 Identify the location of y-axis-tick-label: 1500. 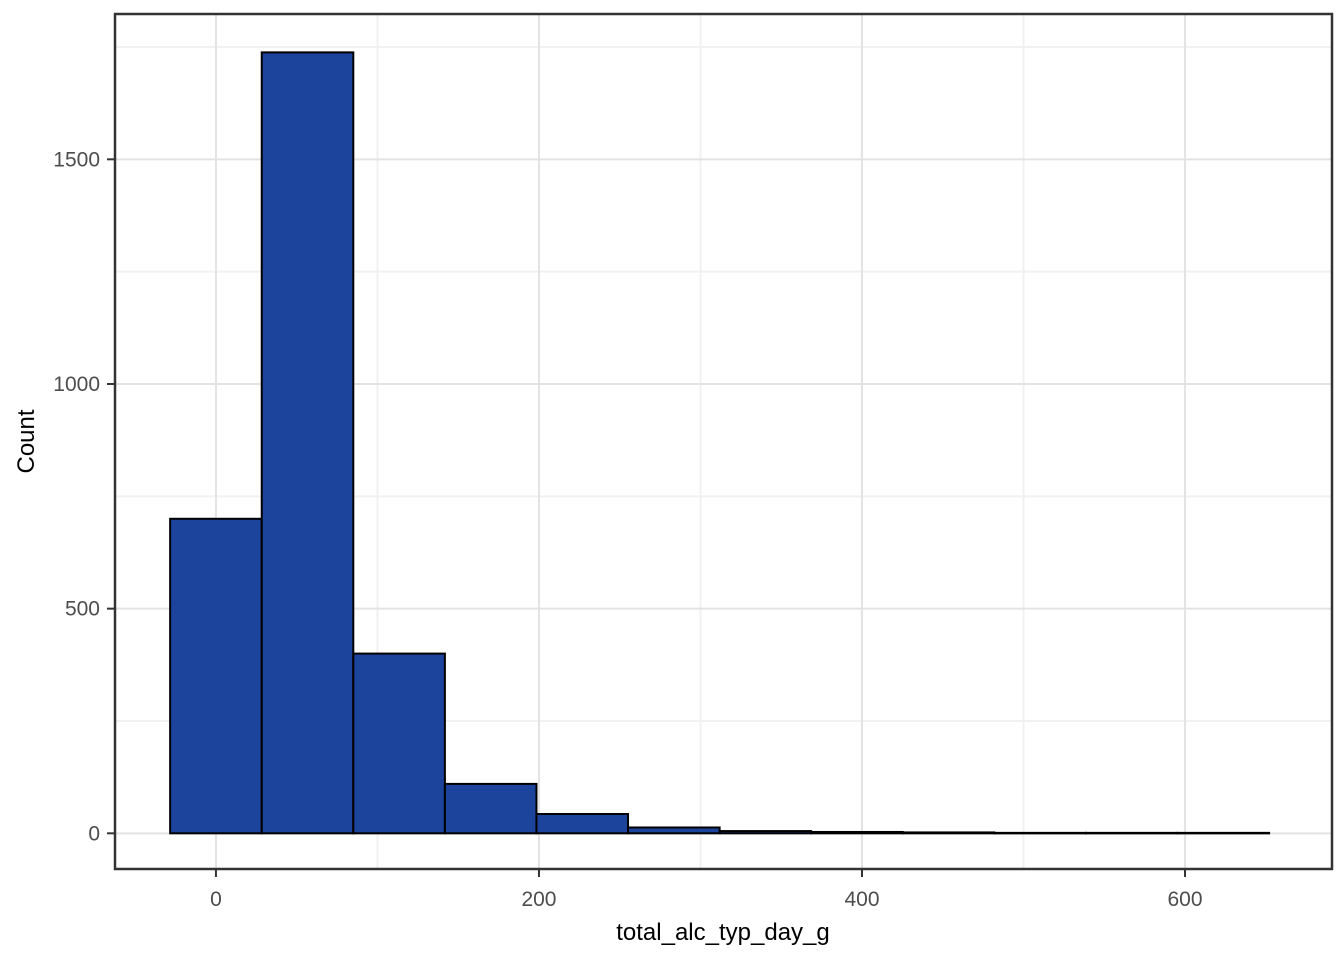
(76, 159).